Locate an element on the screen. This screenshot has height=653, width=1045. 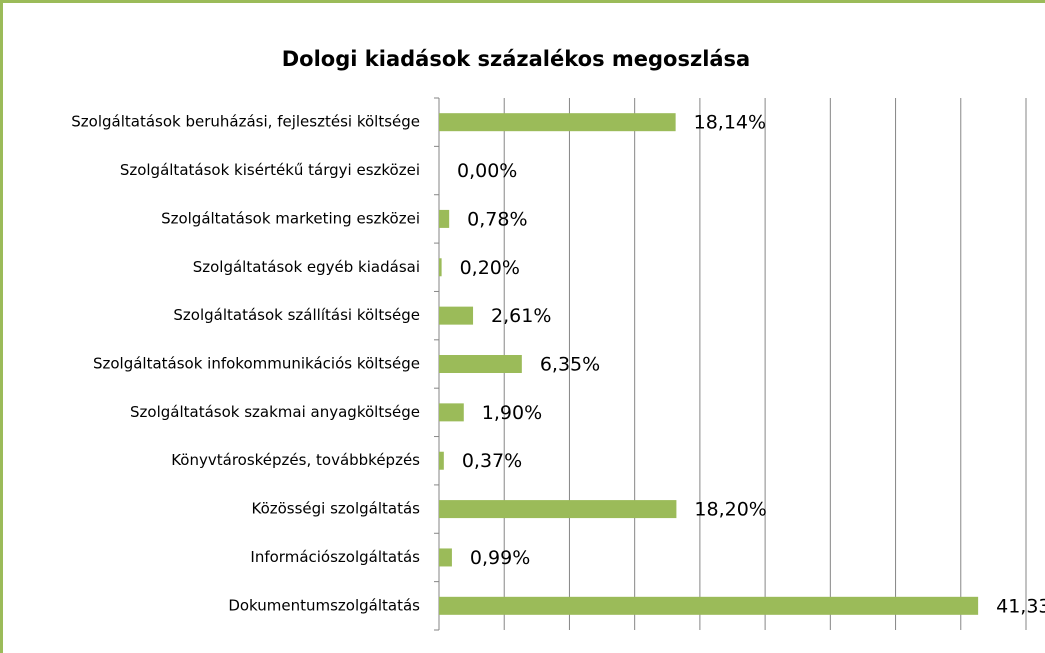
chart-title: Dologi kiadások százalékos megoszlása is located at coordinates (516, 59).